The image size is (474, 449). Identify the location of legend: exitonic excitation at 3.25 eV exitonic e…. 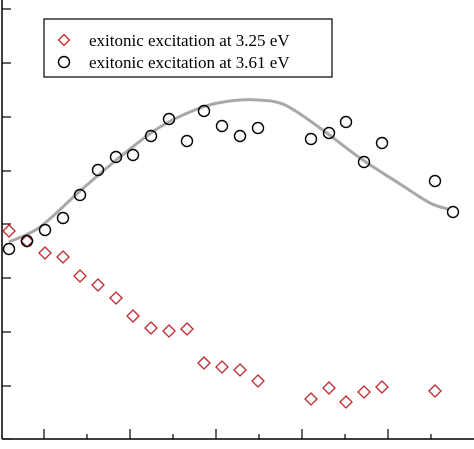
(188, 48).